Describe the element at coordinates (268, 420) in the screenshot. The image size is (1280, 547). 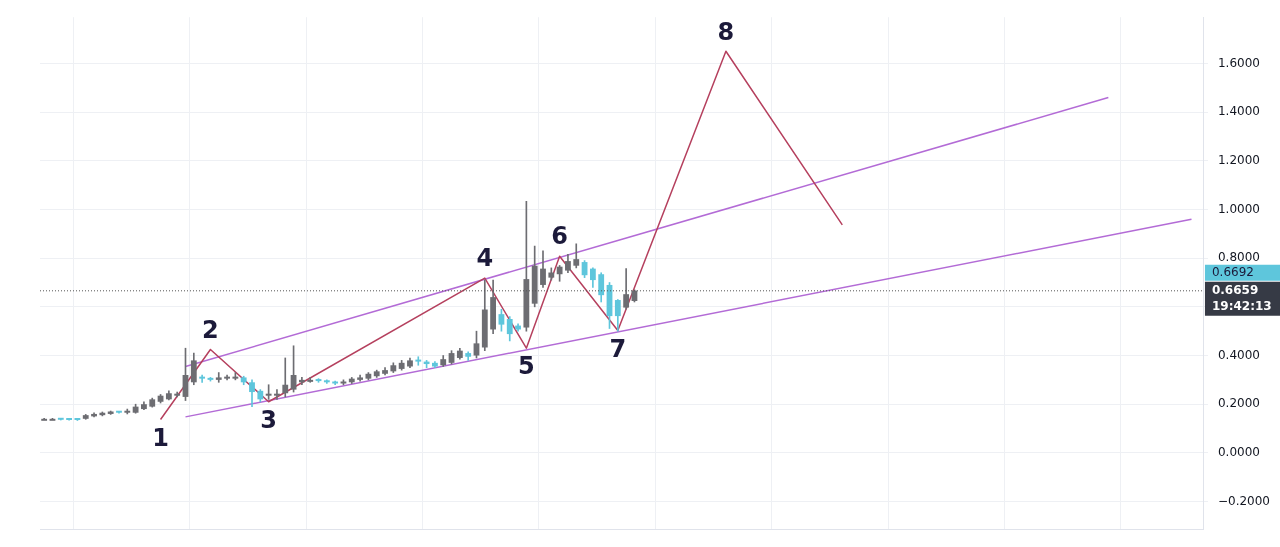
I see `annotation: 3` at that location.